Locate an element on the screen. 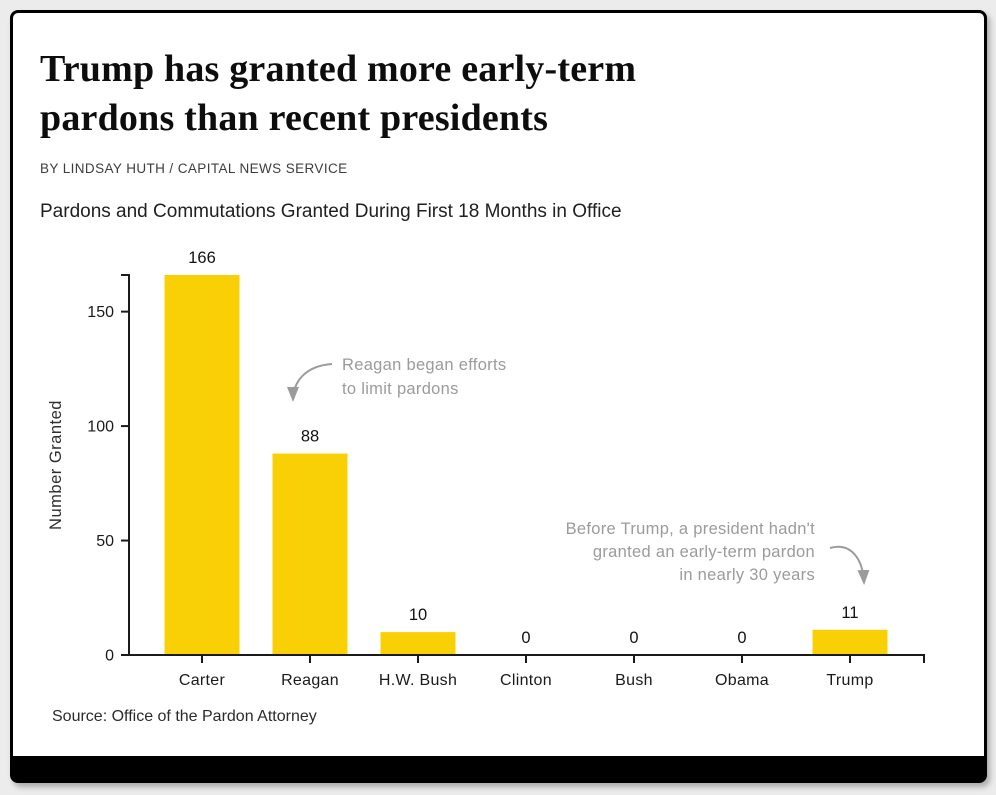  byline: BY LINDSAY HUTH / CAPITAL NEWS SERVICE is located at coordinates (194, 168).